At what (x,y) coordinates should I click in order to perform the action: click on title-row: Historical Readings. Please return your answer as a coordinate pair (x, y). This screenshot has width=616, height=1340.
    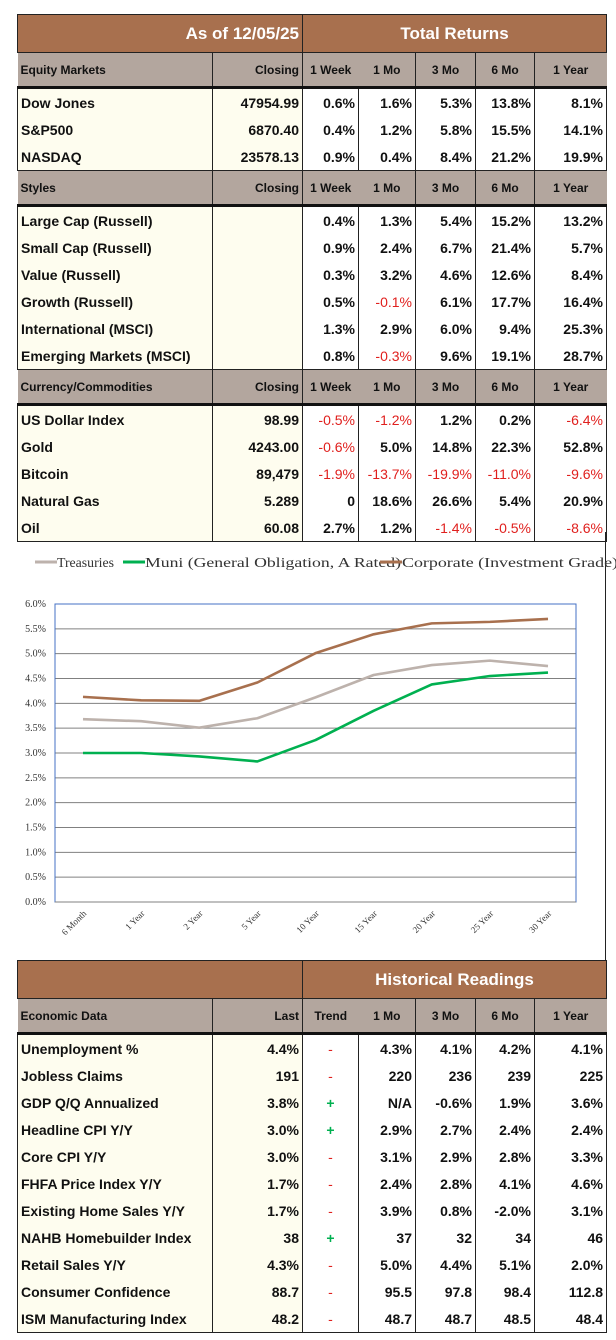
    Looking at the image, I should click on (312, 980).